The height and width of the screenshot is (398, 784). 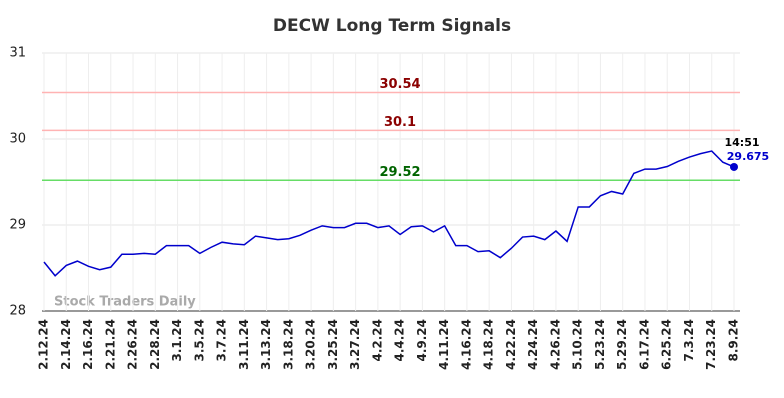 What do you see at coordinates (17, 311) in the screenshot?
I see `y-tick-label: 28` at bounding box center [17, 311].